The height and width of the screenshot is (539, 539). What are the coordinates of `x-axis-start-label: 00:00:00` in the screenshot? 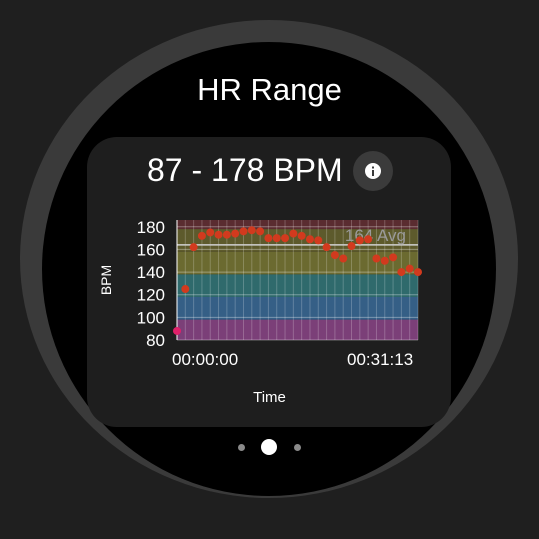 It's located at (205, 359).